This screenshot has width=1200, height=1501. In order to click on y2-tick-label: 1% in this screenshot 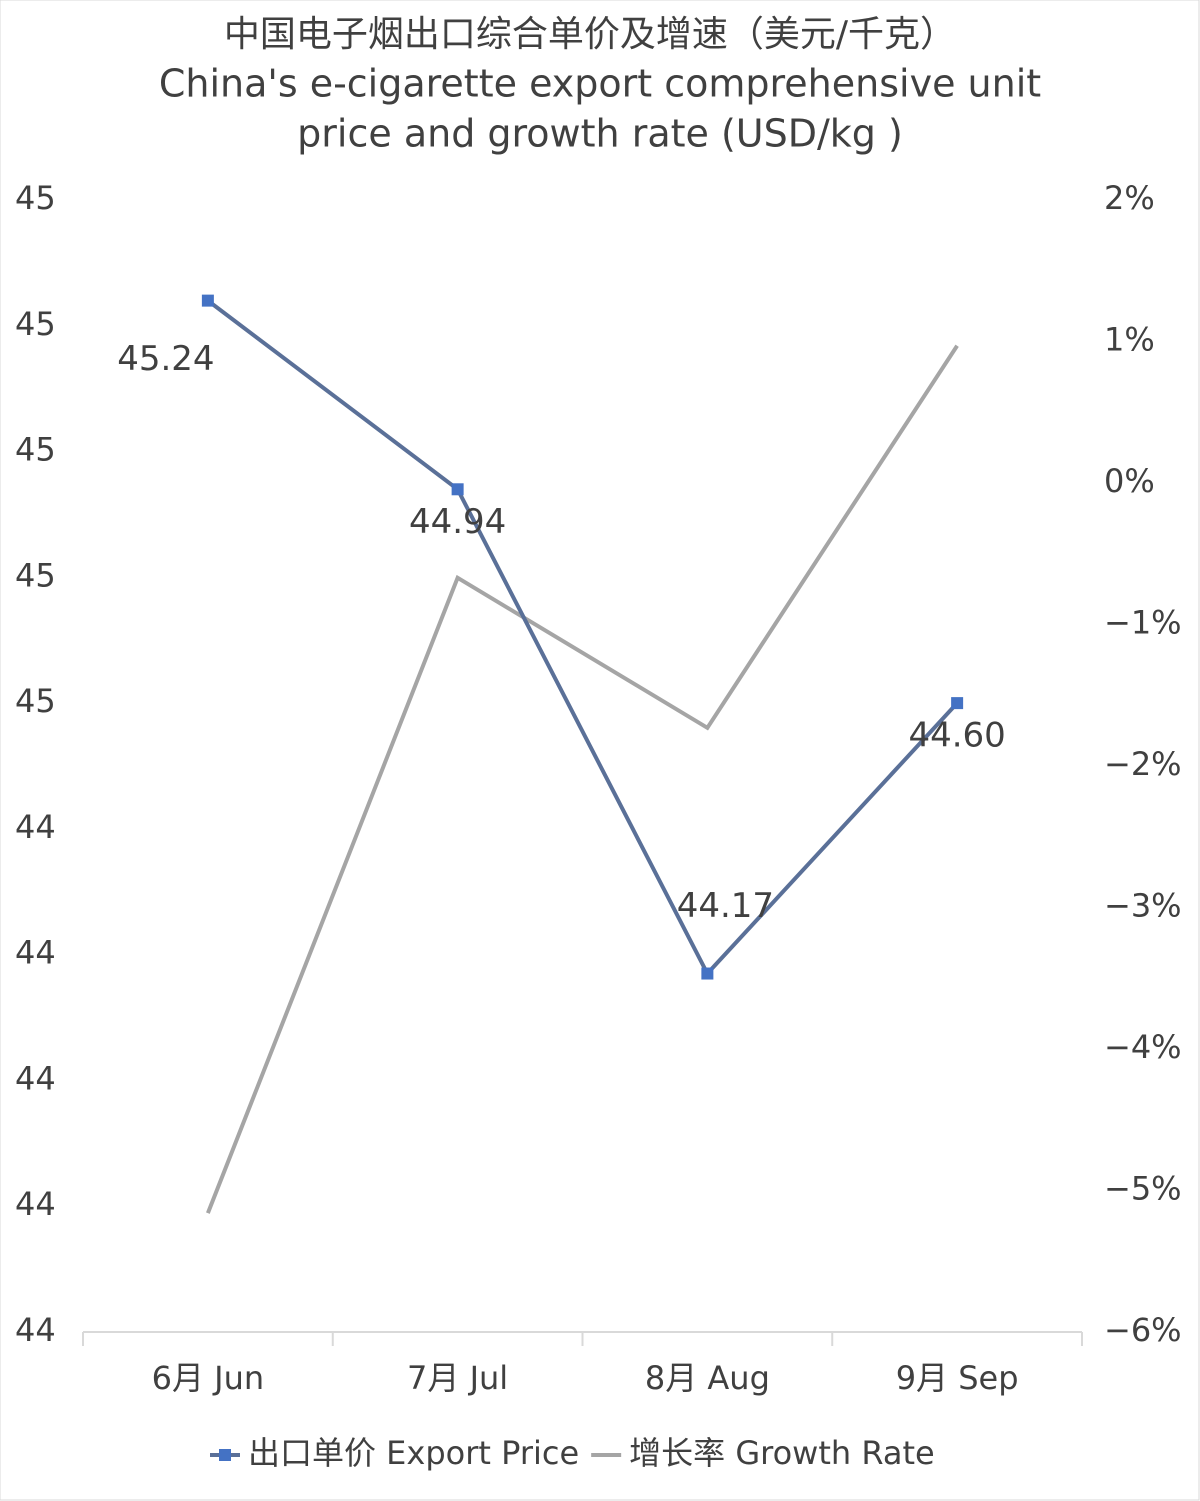, I will do `click(1129, 340)`.